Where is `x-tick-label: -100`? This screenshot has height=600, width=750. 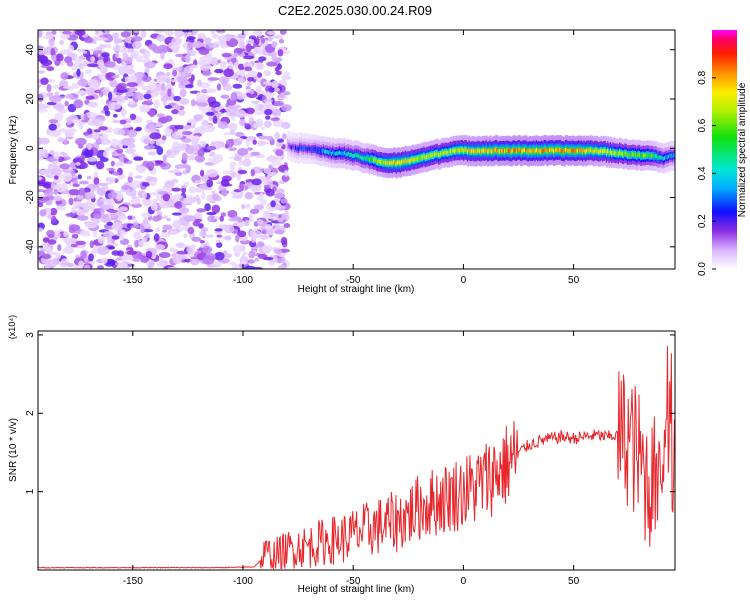
x-tick-label: -100 is located at coordinates (243, 280).